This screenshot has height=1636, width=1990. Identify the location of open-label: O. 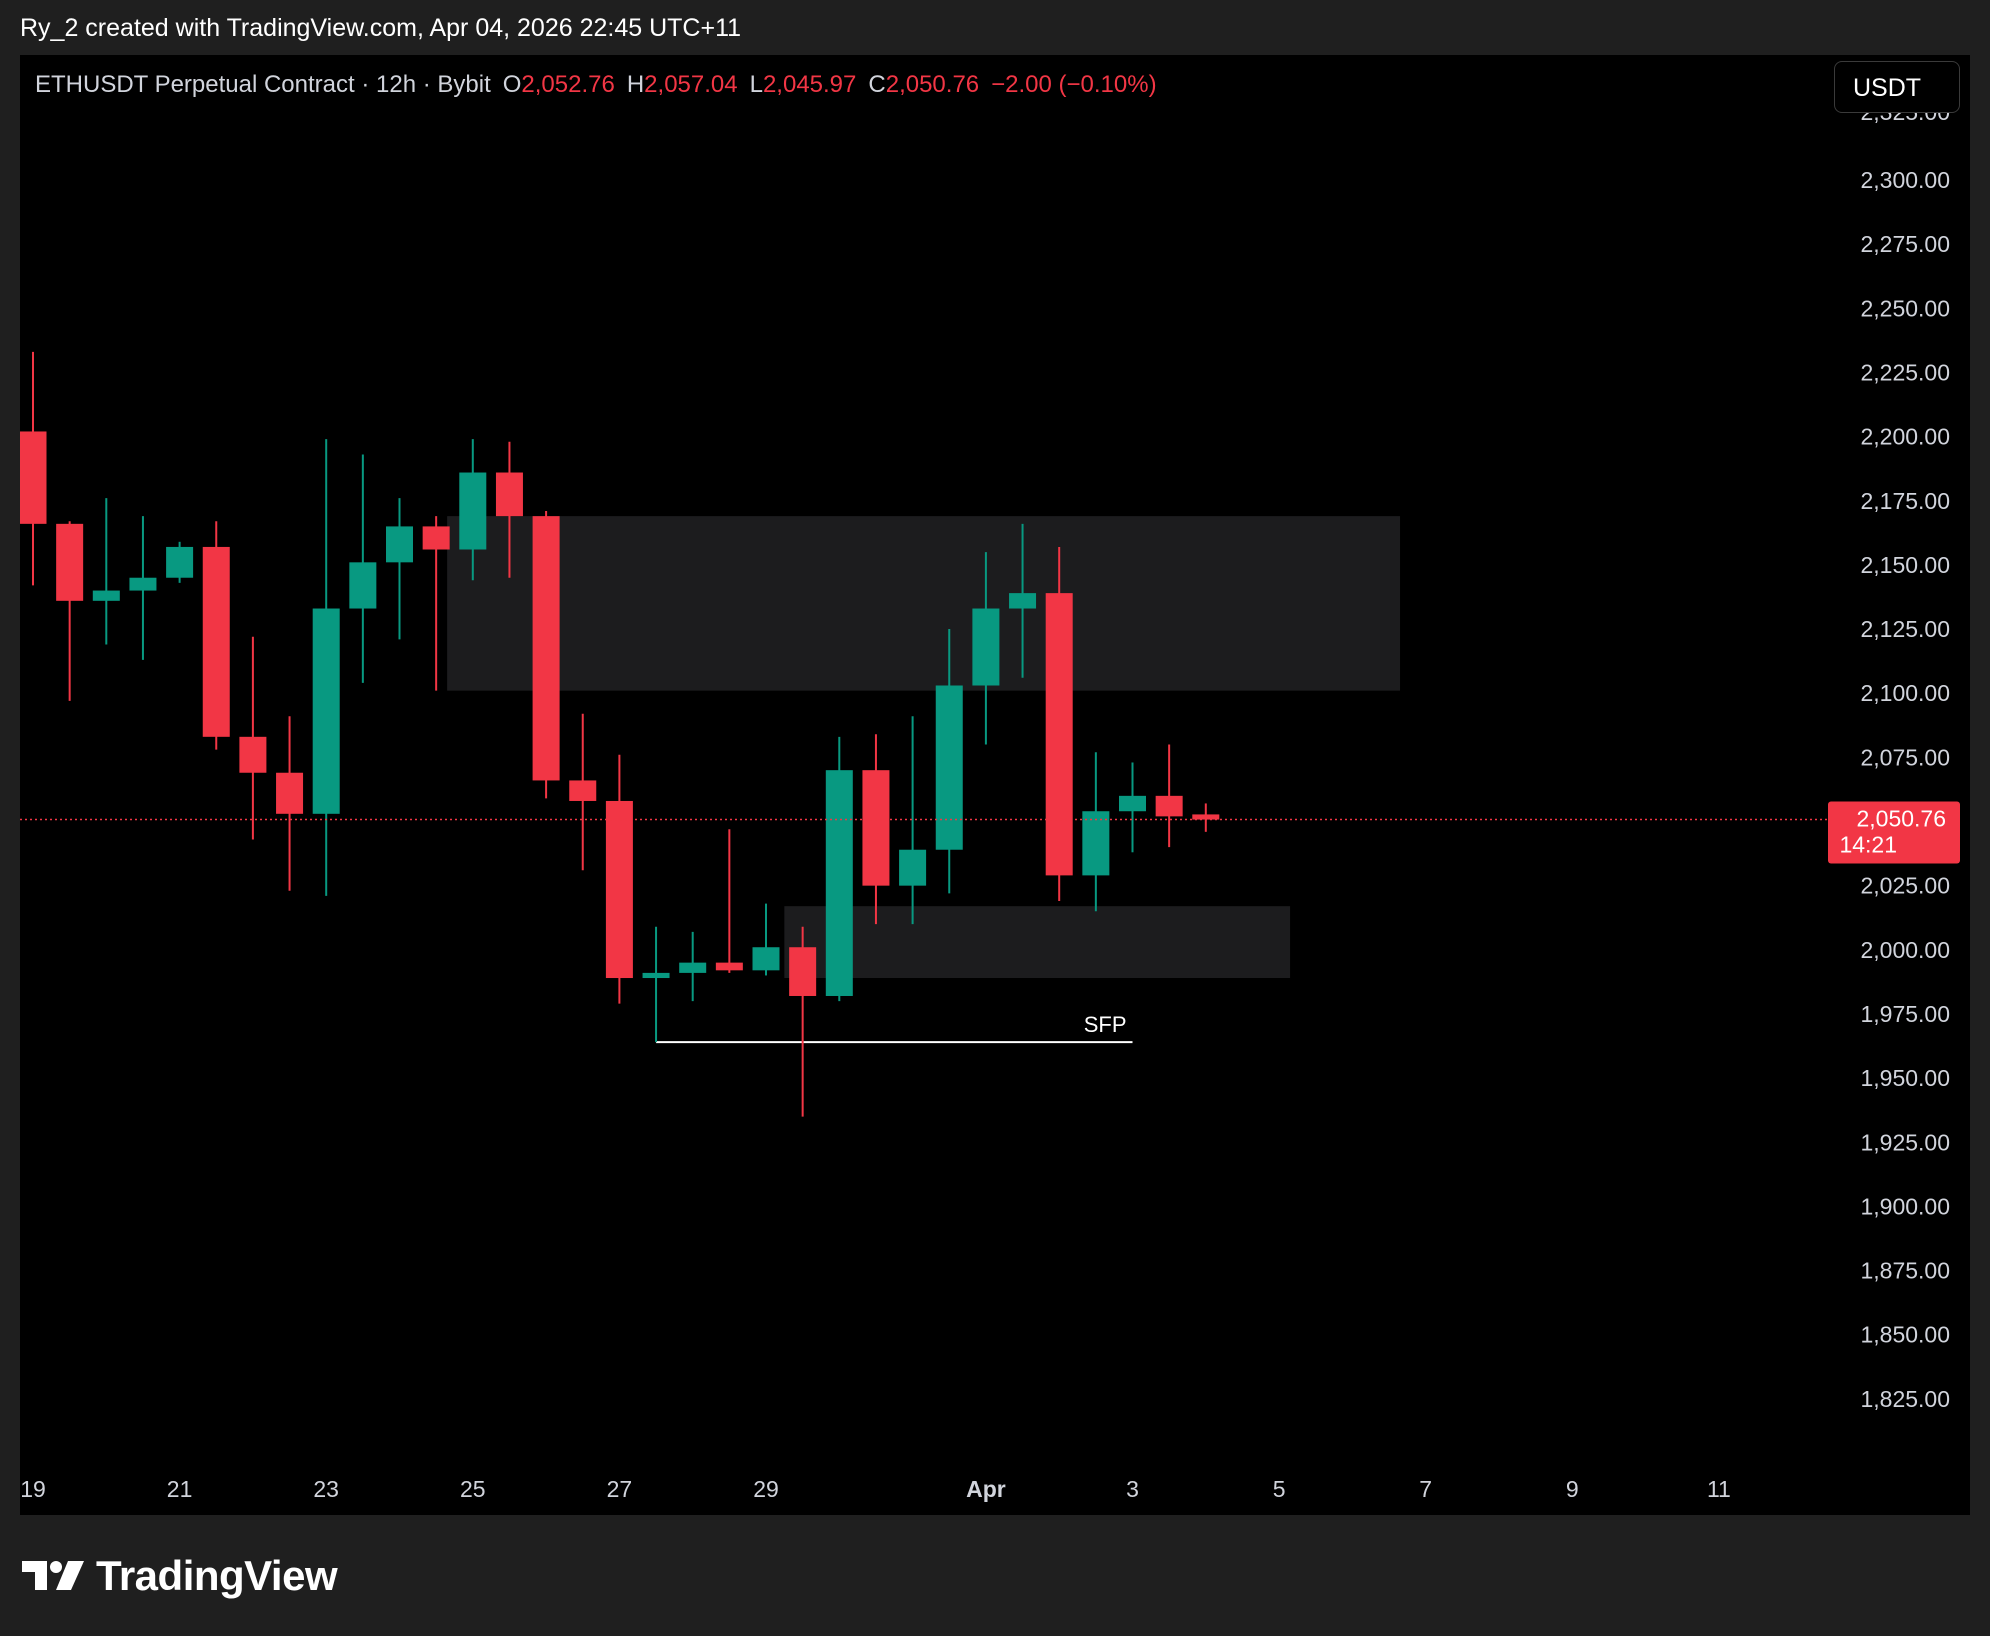
(512, 84).